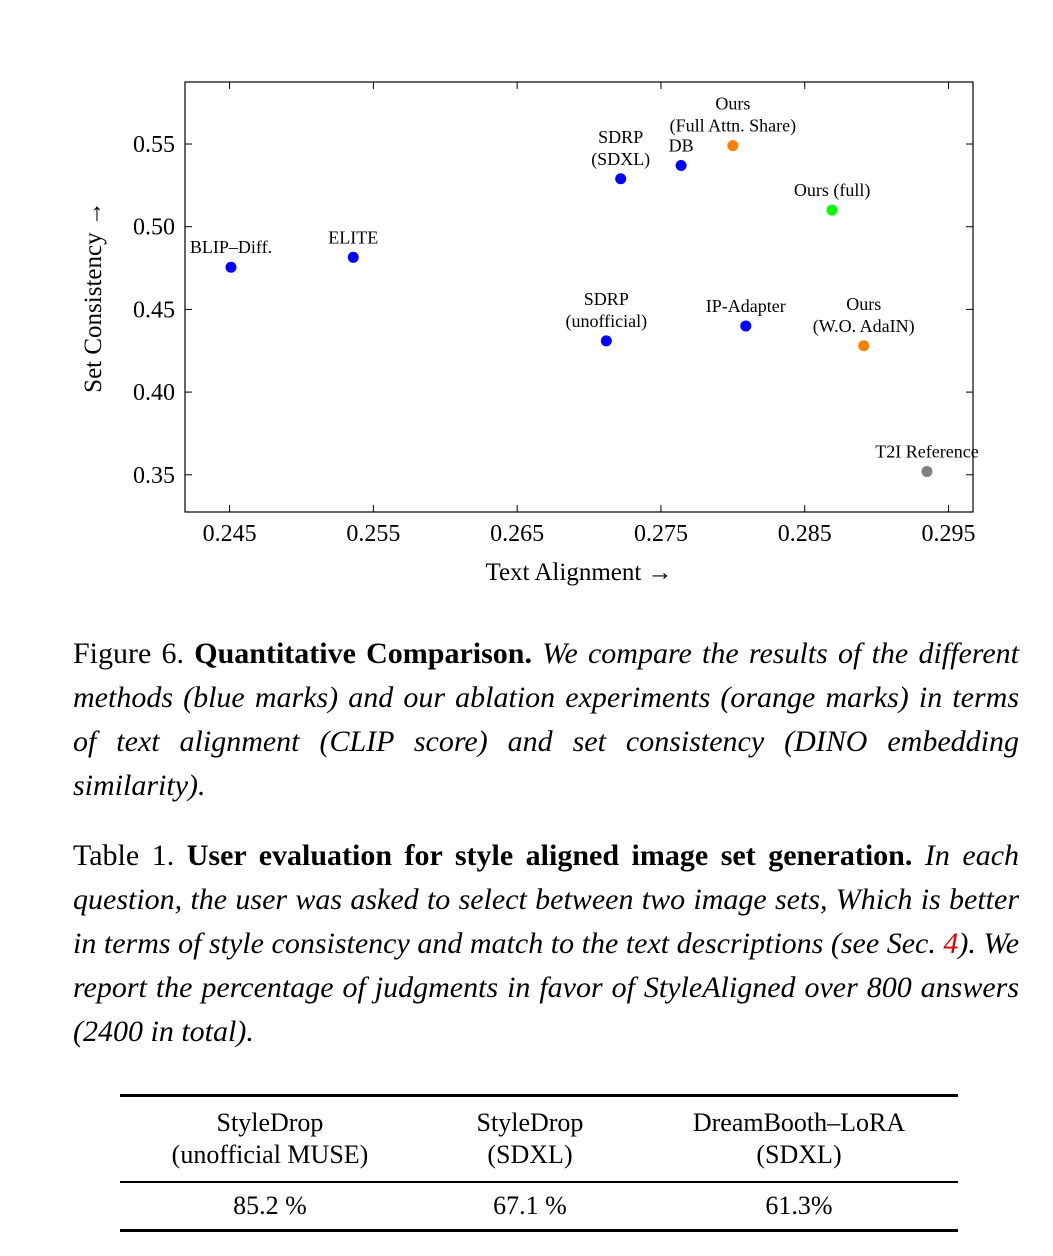  What do you see at coordinates (681, 146) in the screenshot?
I see `data-point-label: DB` at bounding box center [681, 146].